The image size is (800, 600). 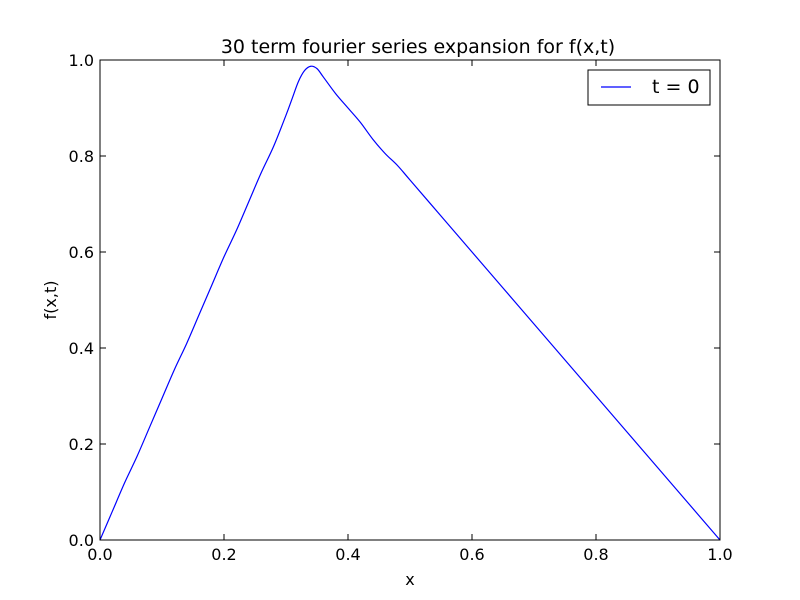 I want to click on x-tick-label: 1.0, so click(x=719, y=554).